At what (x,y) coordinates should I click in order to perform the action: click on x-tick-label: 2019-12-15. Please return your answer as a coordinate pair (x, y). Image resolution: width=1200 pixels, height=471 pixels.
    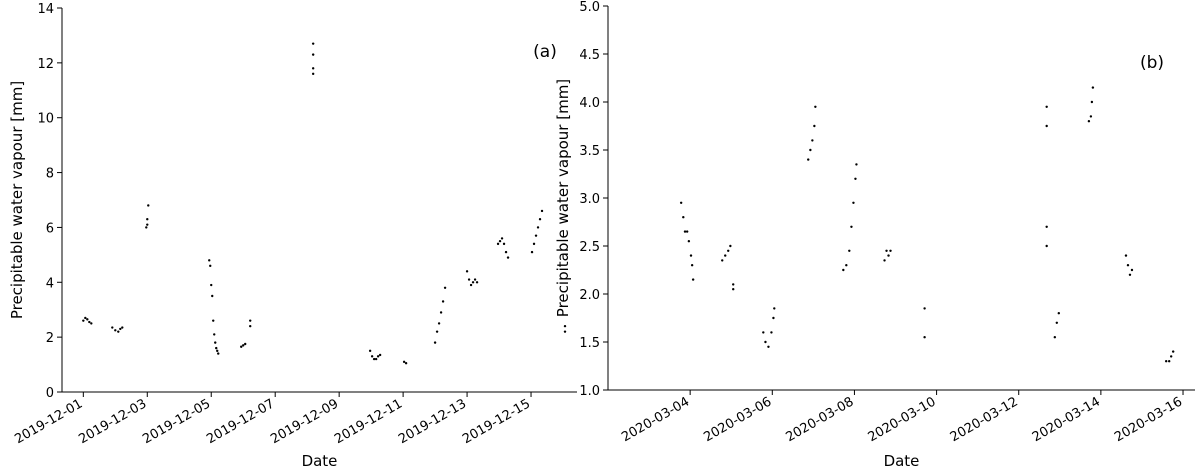
    Looking at the image, I should click on (496, 421).